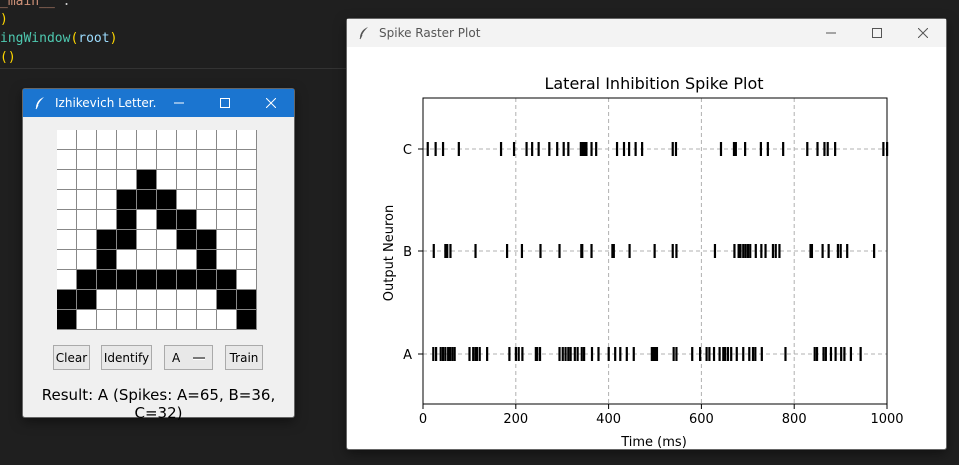  I want to click on clear-button: Clear, so click(71, 357).